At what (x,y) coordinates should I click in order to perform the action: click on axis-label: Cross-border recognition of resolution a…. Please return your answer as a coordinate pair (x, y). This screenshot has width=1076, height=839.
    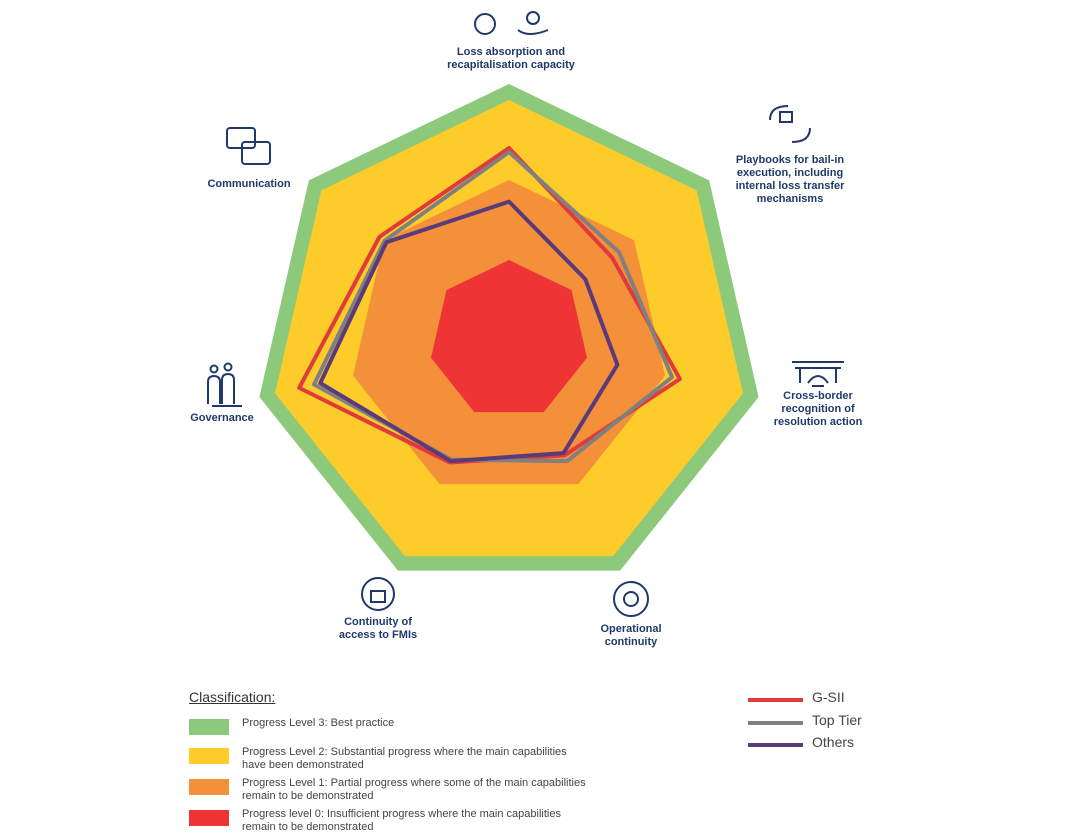
    Looking at the image, I should click on (818, 409).